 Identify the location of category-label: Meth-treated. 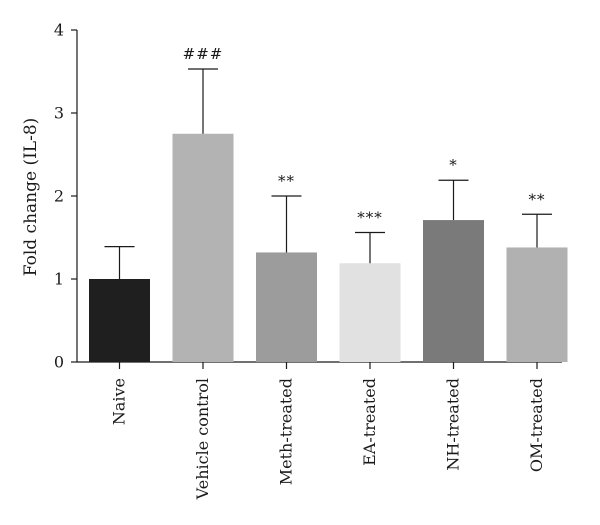
(286, 431).